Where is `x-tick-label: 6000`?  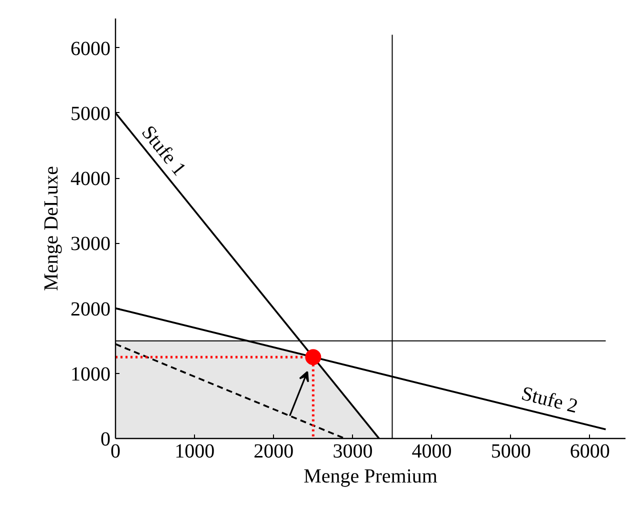 x-tick-label: 6000 is located at coordinates (590, 451).